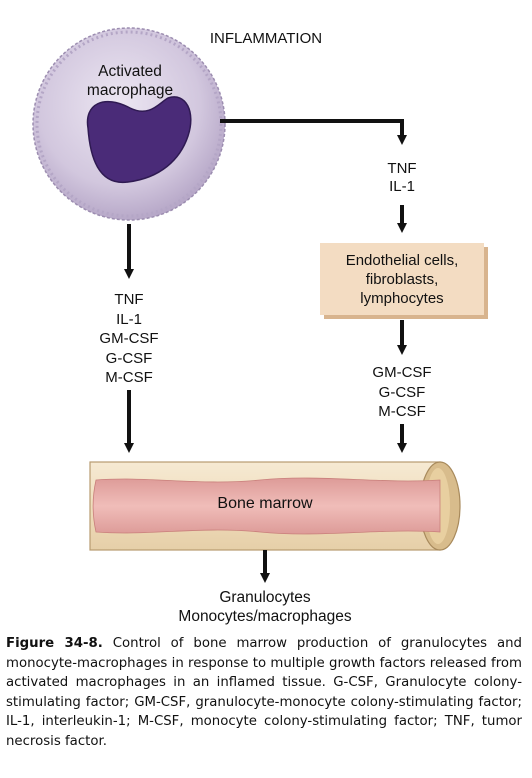 Image resolution: width=532 pixels, height=778 pixels. I want to click on macrophage-label-line-1: Activated, so click(130, 71).